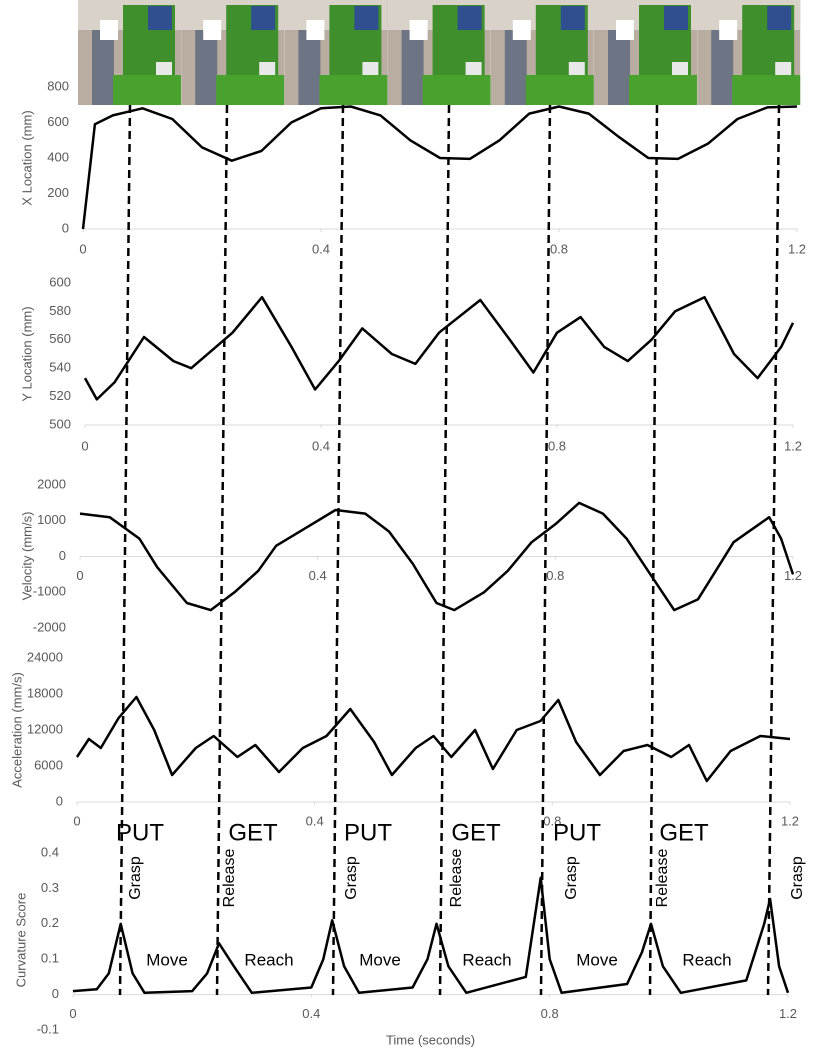 The image size is (815, 1050). Describe the element at coordinates (58, 85) in the screenshot. I see `y-tick-label: 800` at that location.